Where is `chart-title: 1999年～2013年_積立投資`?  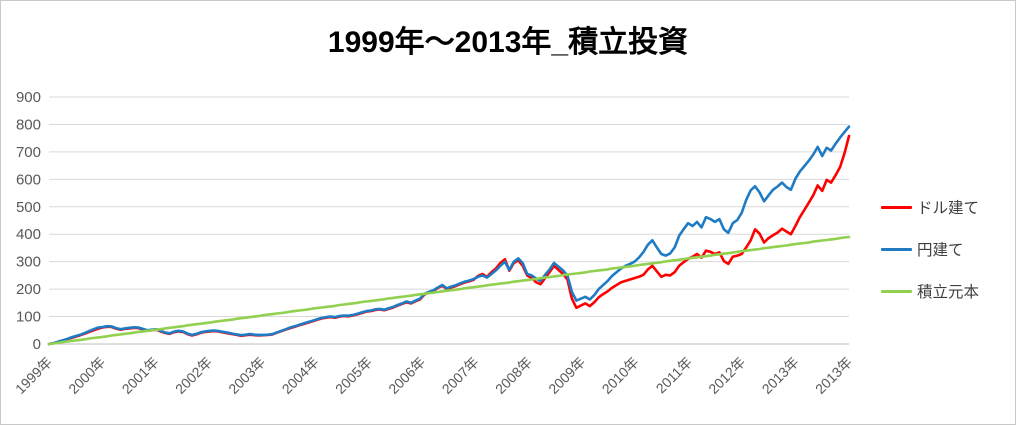
chart-title: 1999年～2013年_積立投資 is located at coordinates (508, 42).